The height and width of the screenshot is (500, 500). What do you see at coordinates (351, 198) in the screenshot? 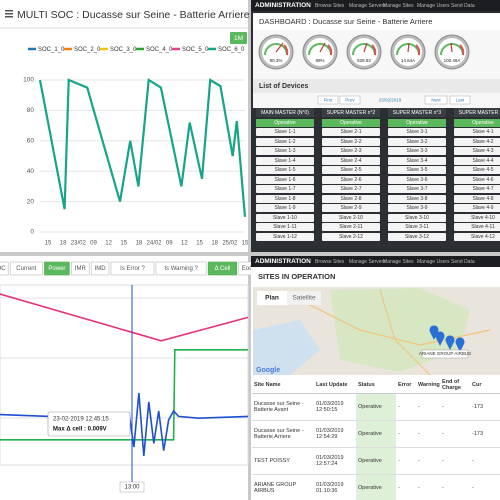
I see `slave-cell: Slave 2-8` at bounding box center [351, 198].